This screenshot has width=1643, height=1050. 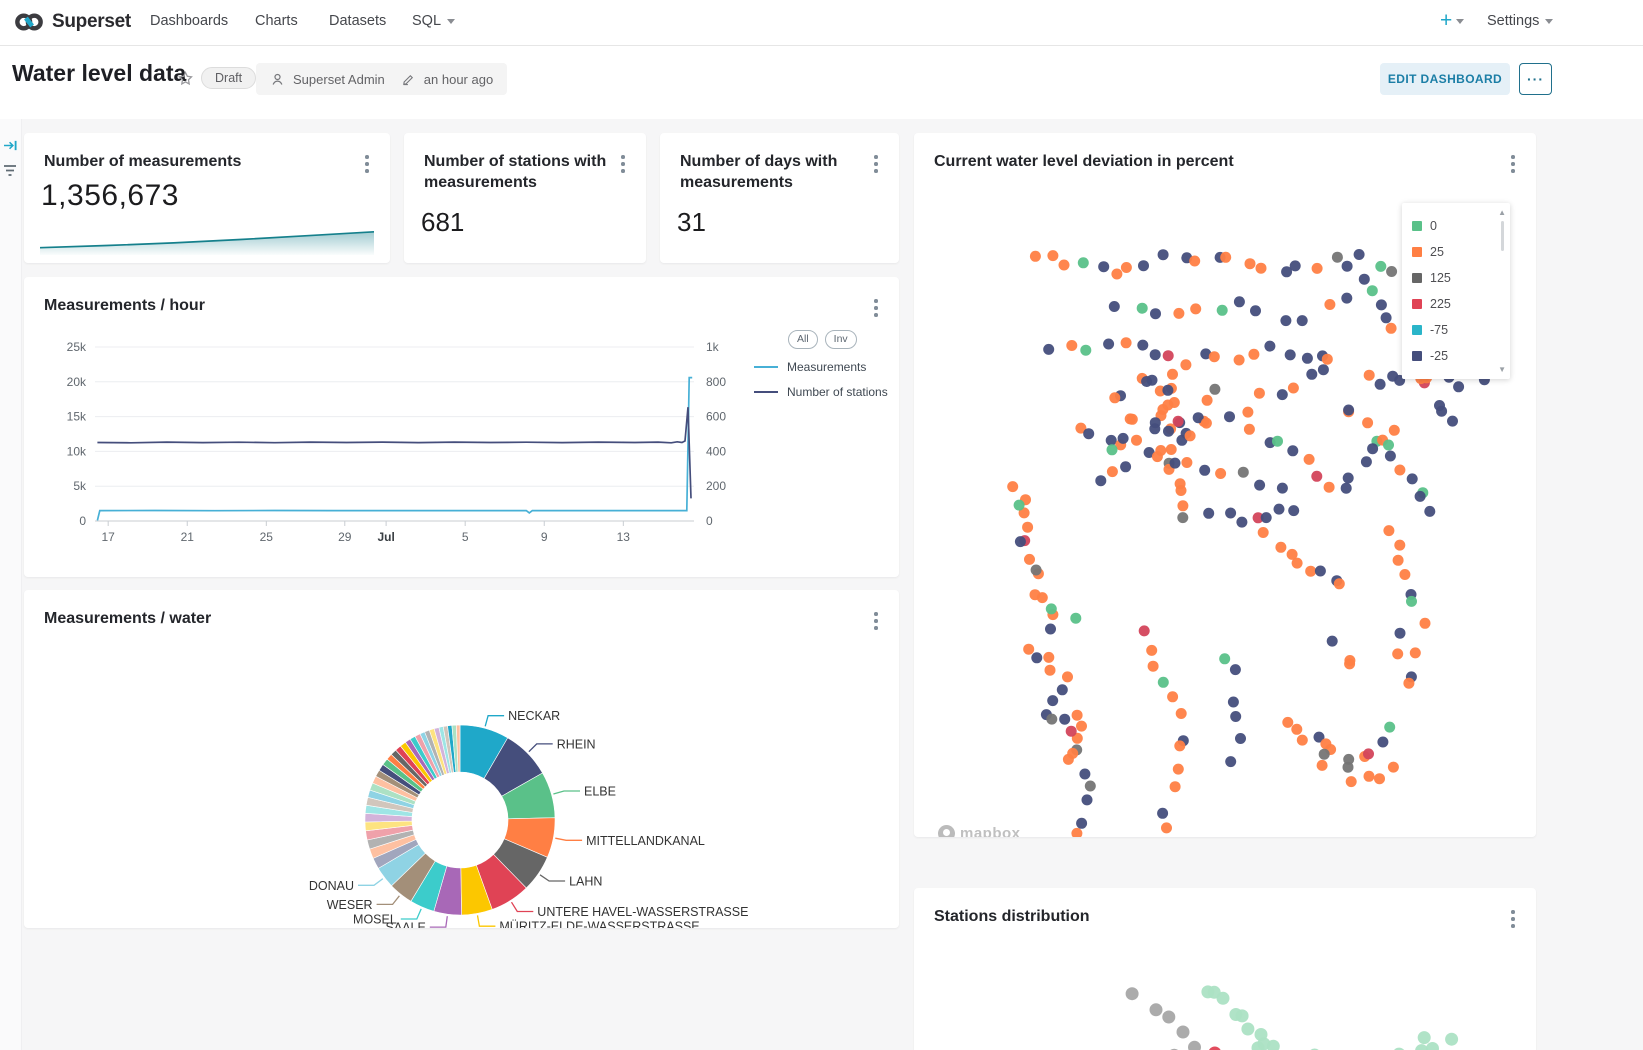 What do you see at coordinates (1454, 304) in the screenshot?
I see `map-legend-item-225: 225` at bounding box center [1454, 304].